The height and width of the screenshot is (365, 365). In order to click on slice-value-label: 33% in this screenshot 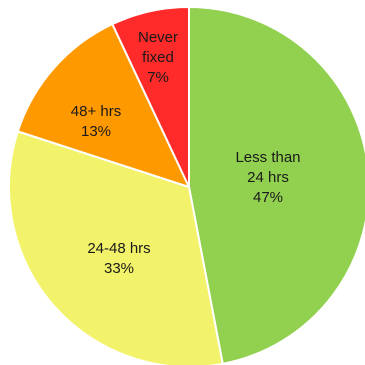, I will do `click(119, 268)`.